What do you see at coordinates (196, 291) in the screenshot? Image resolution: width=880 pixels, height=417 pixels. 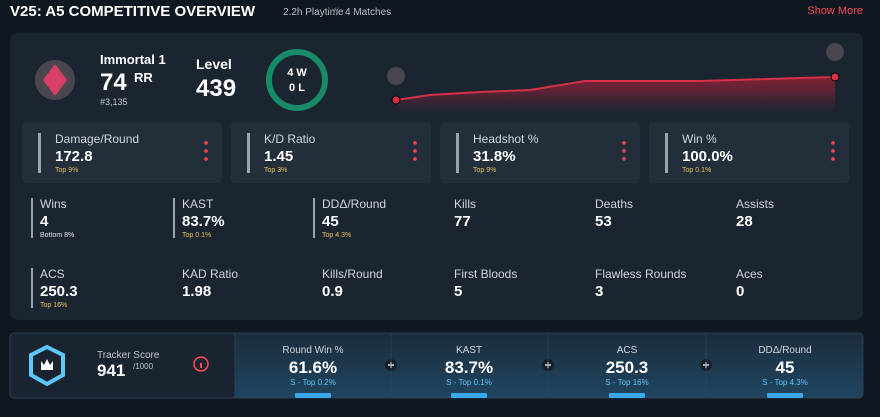 I see `stat-value: 1.98` at bounding box center [196, 291].